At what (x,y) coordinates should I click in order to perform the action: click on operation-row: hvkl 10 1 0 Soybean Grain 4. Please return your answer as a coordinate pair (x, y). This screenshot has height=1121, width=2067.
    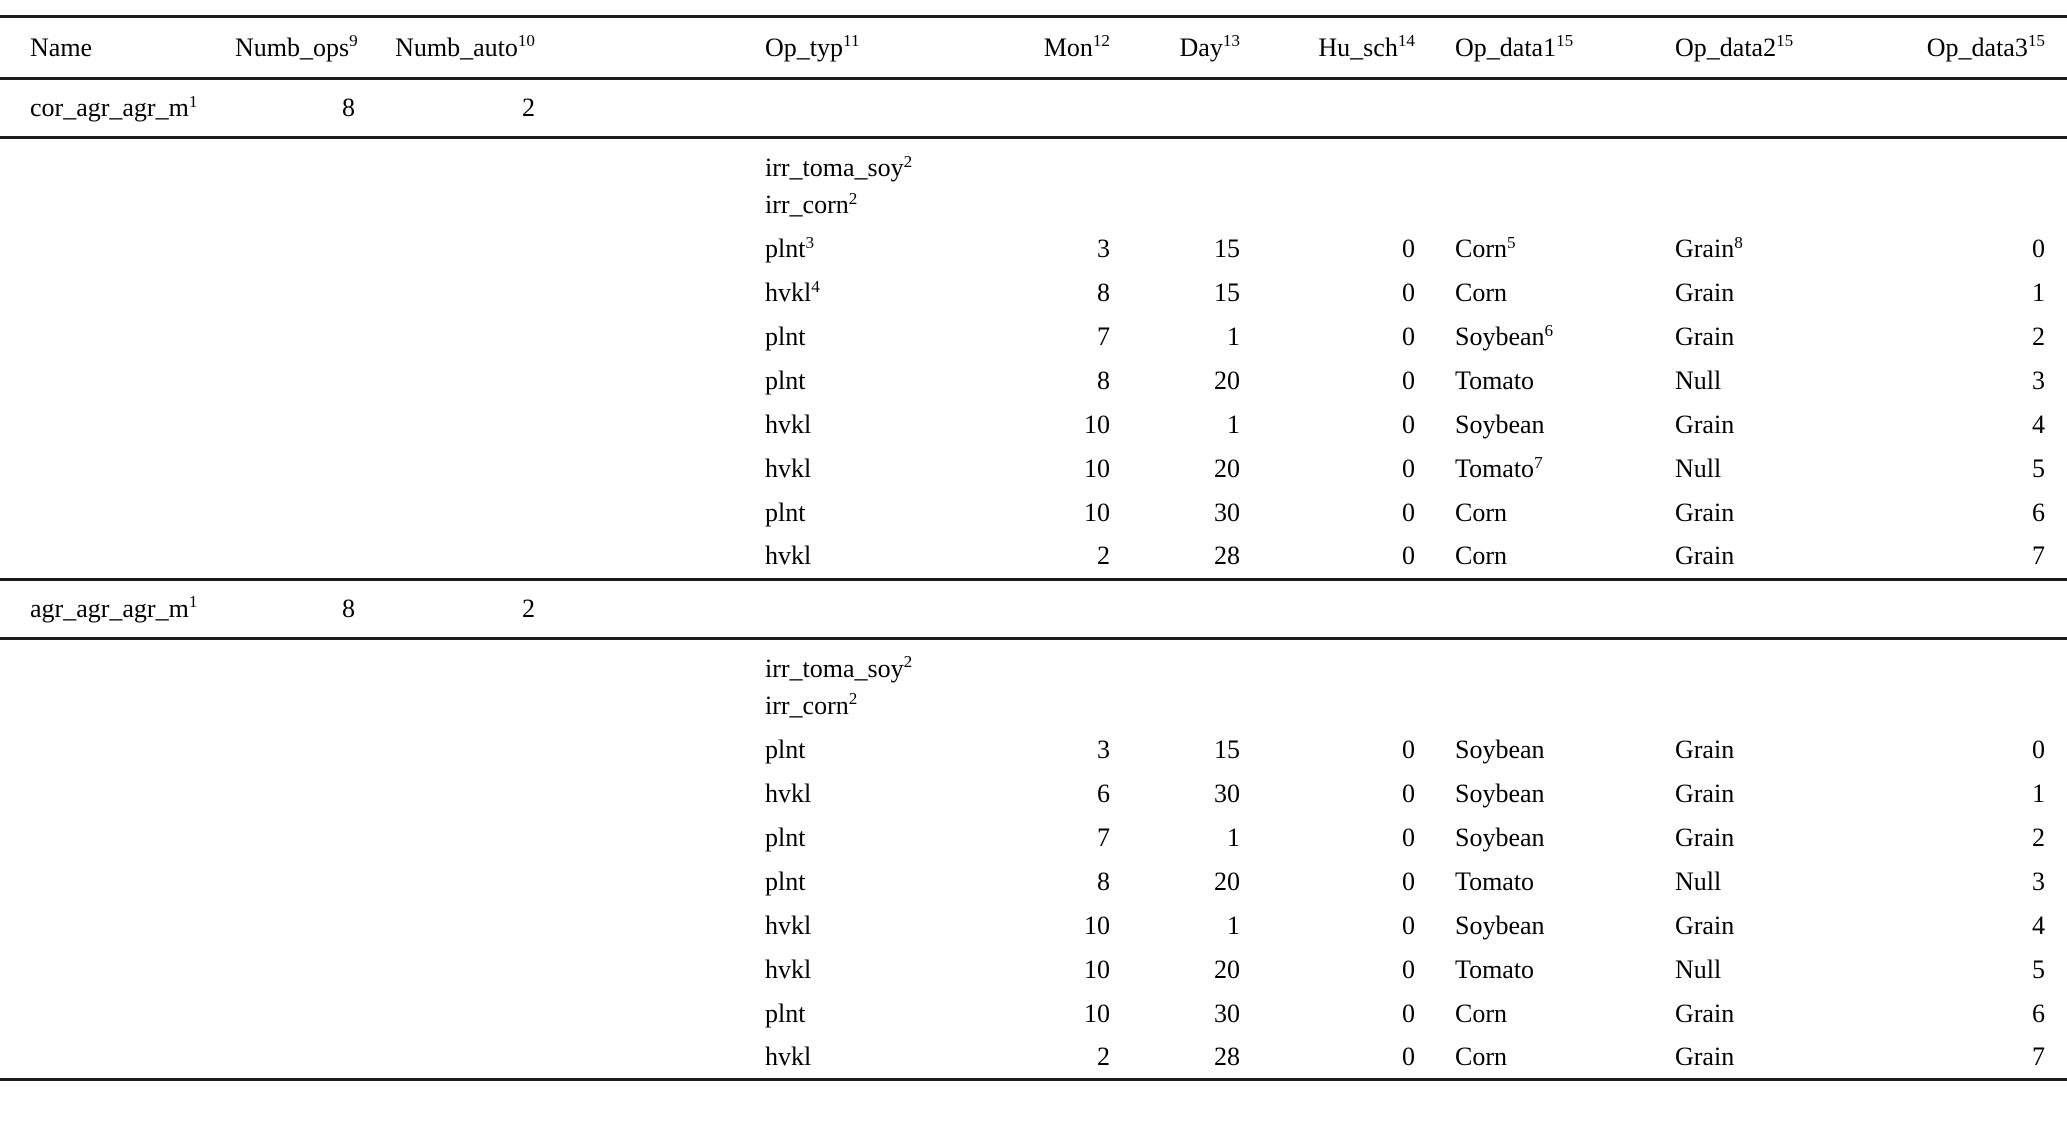
    Looking at the image, I should click on (1033, 425).